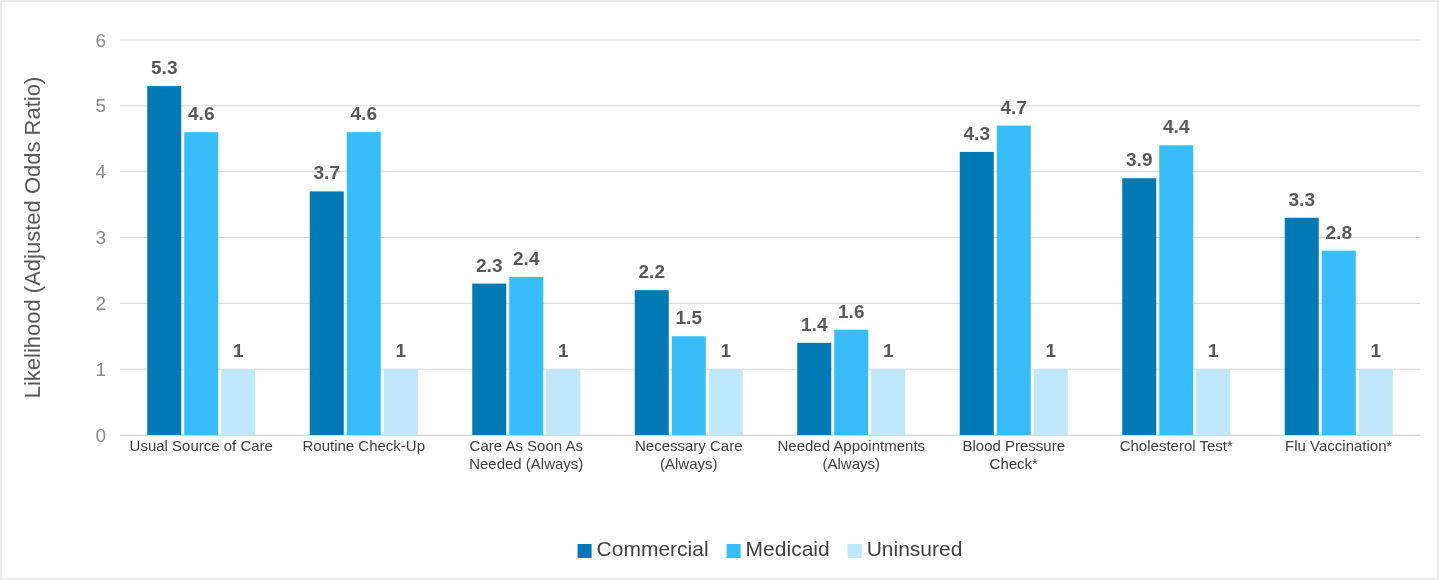  Describe the element at coordinates (1301, 199) in the screenshot. I see `data-label: 3.3` at that location.